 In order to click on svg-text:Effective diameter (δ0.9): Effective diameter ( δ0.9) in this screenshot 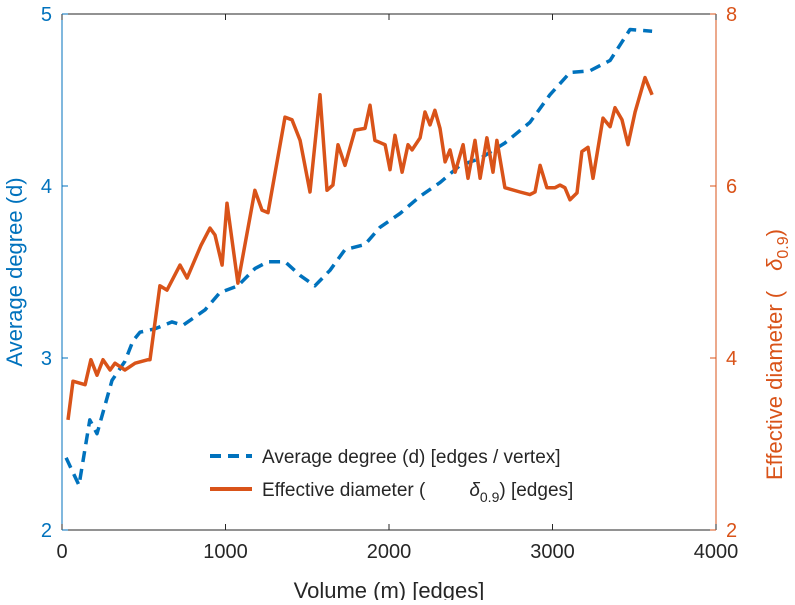, I will do `click(777, 354)`.